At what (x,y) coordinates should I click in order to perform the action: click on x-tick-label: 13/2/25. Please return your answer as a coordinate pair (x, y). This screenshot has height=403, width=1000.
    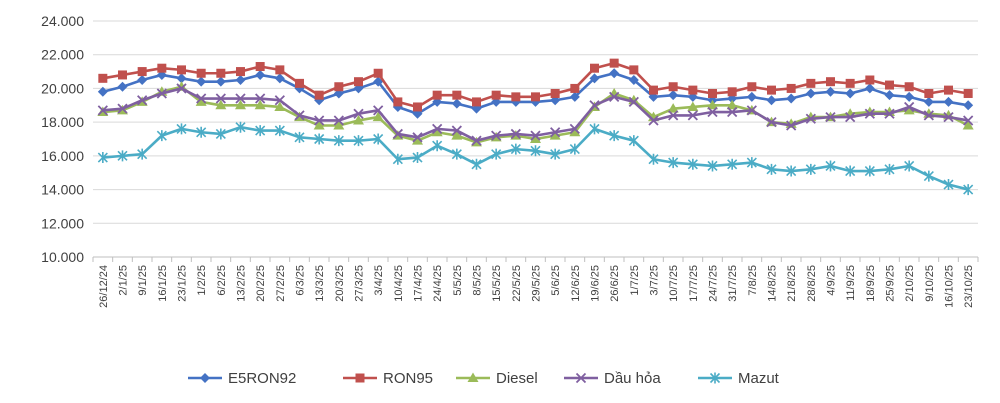
    Looking at the image, I should click on (242, 283).